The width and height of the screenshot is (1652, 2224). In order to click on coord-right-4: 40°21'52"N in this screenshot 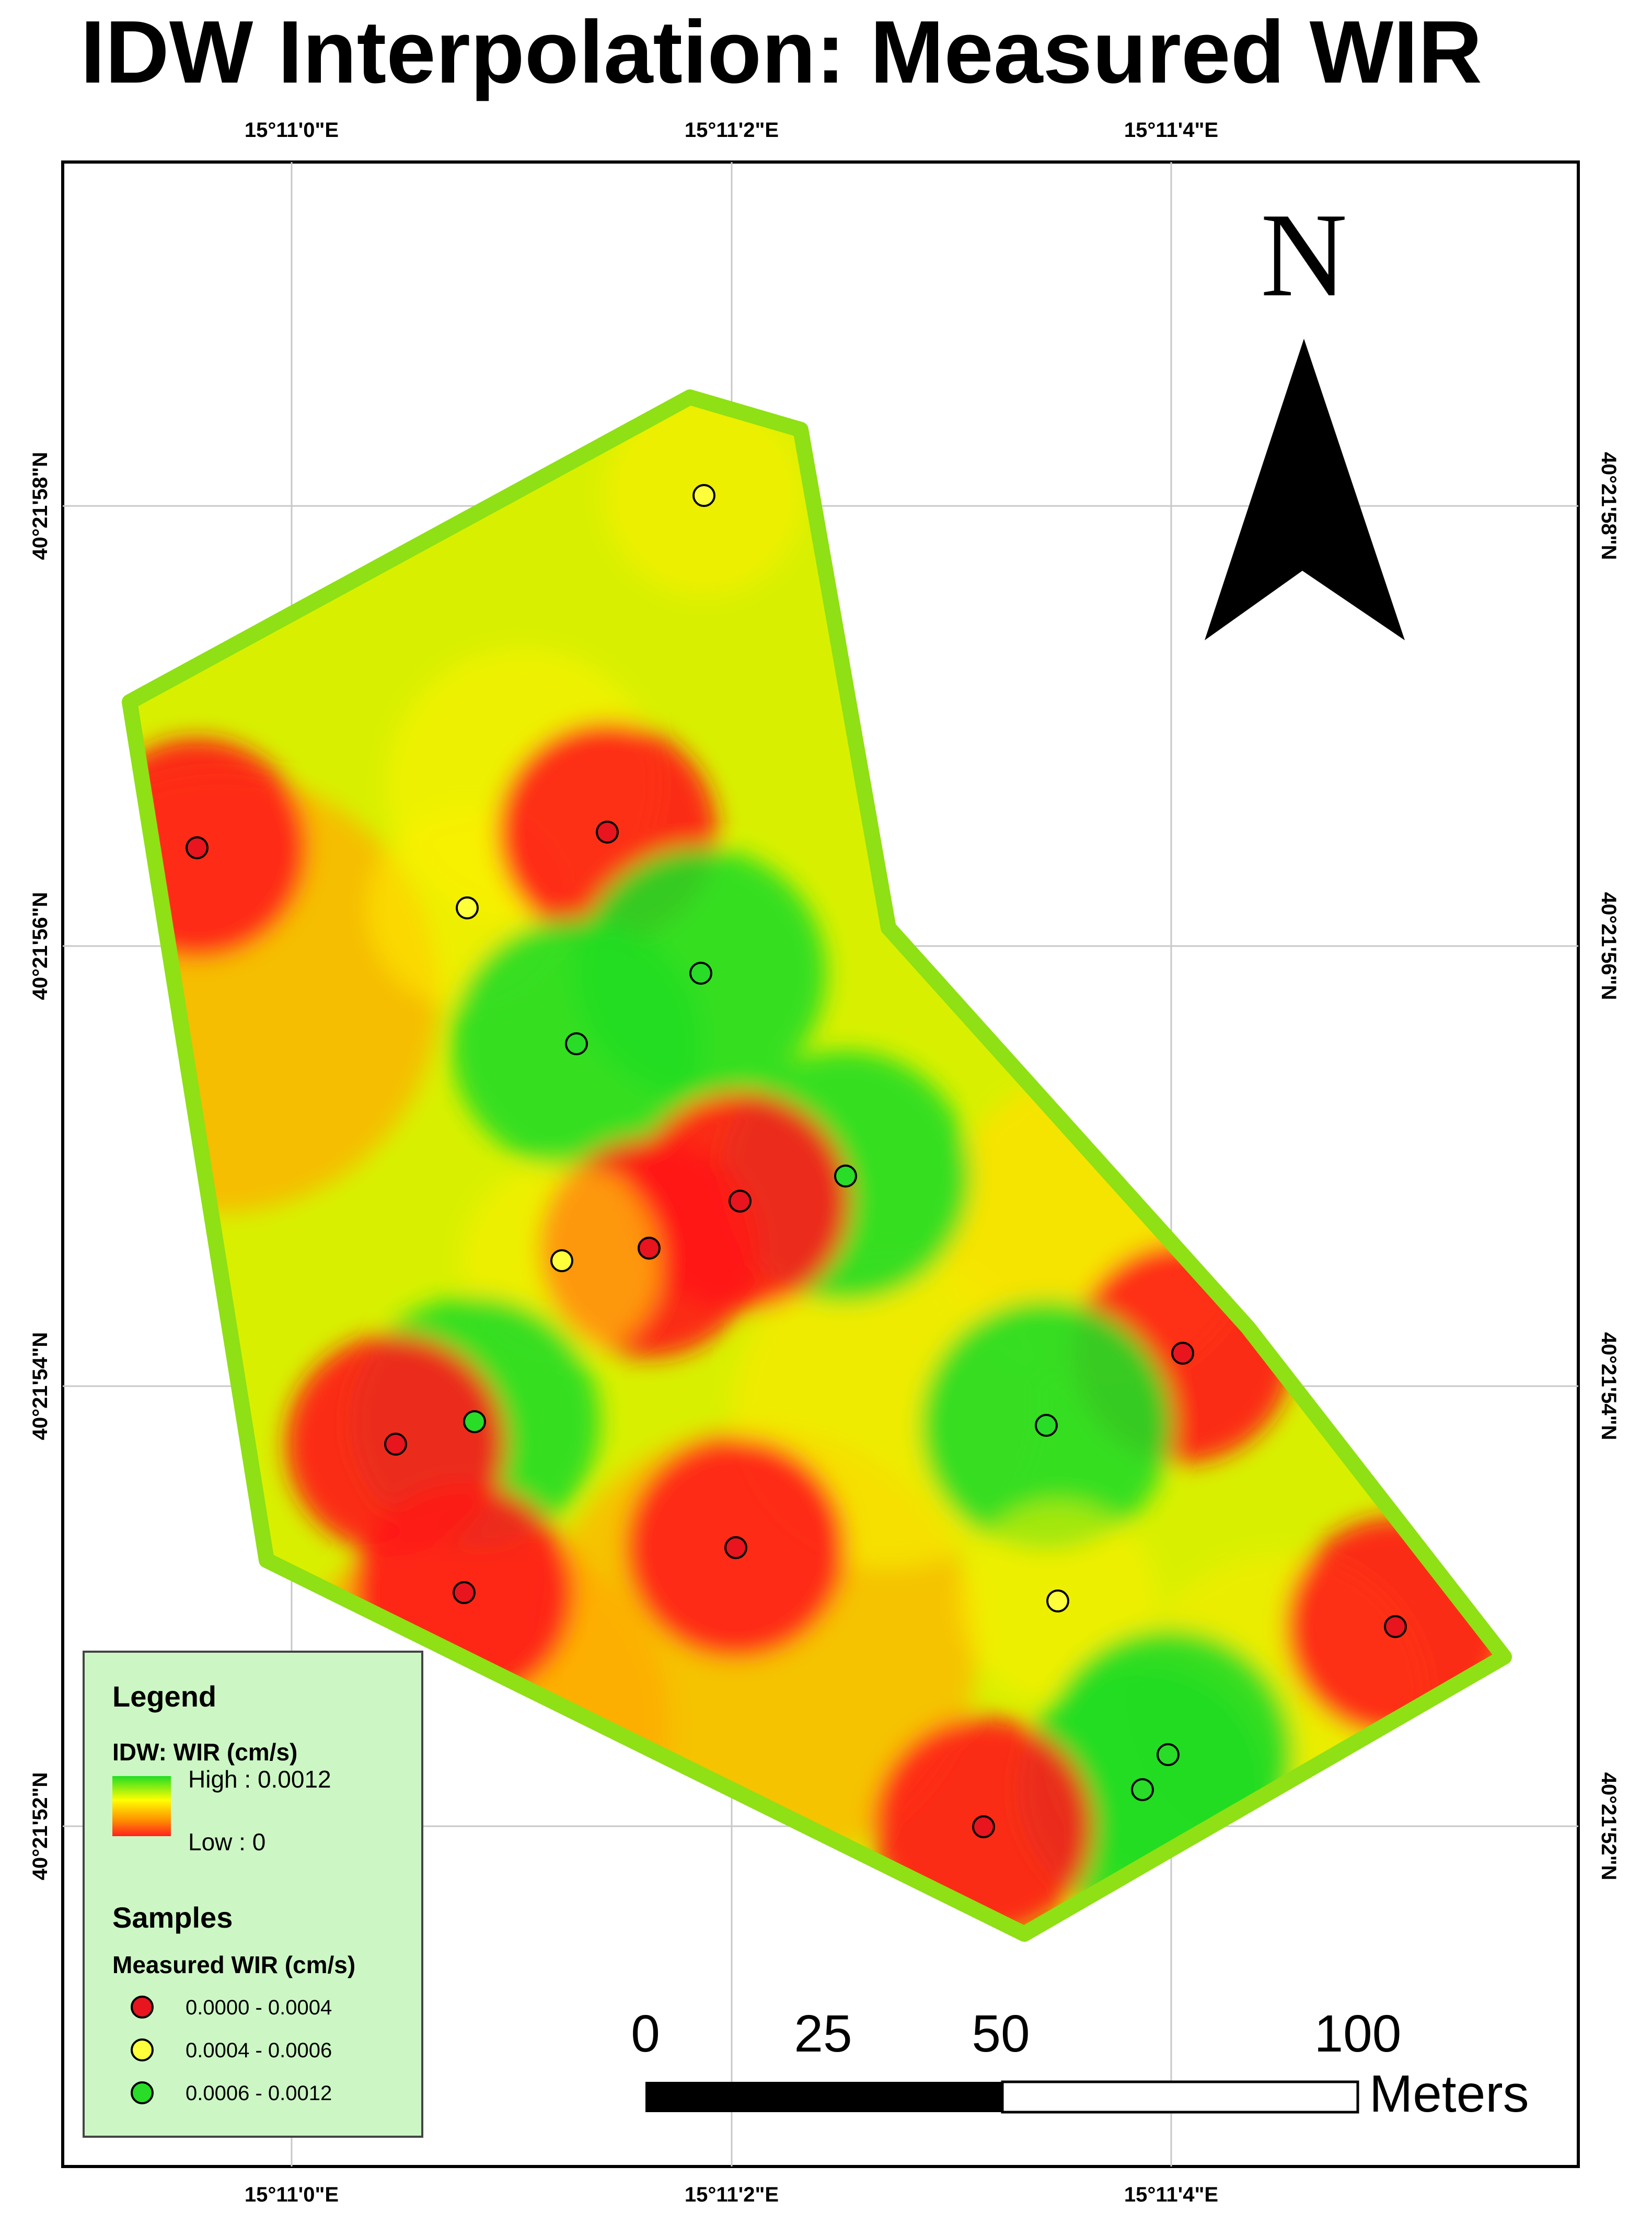, I will do `click(1608, 1826)`.